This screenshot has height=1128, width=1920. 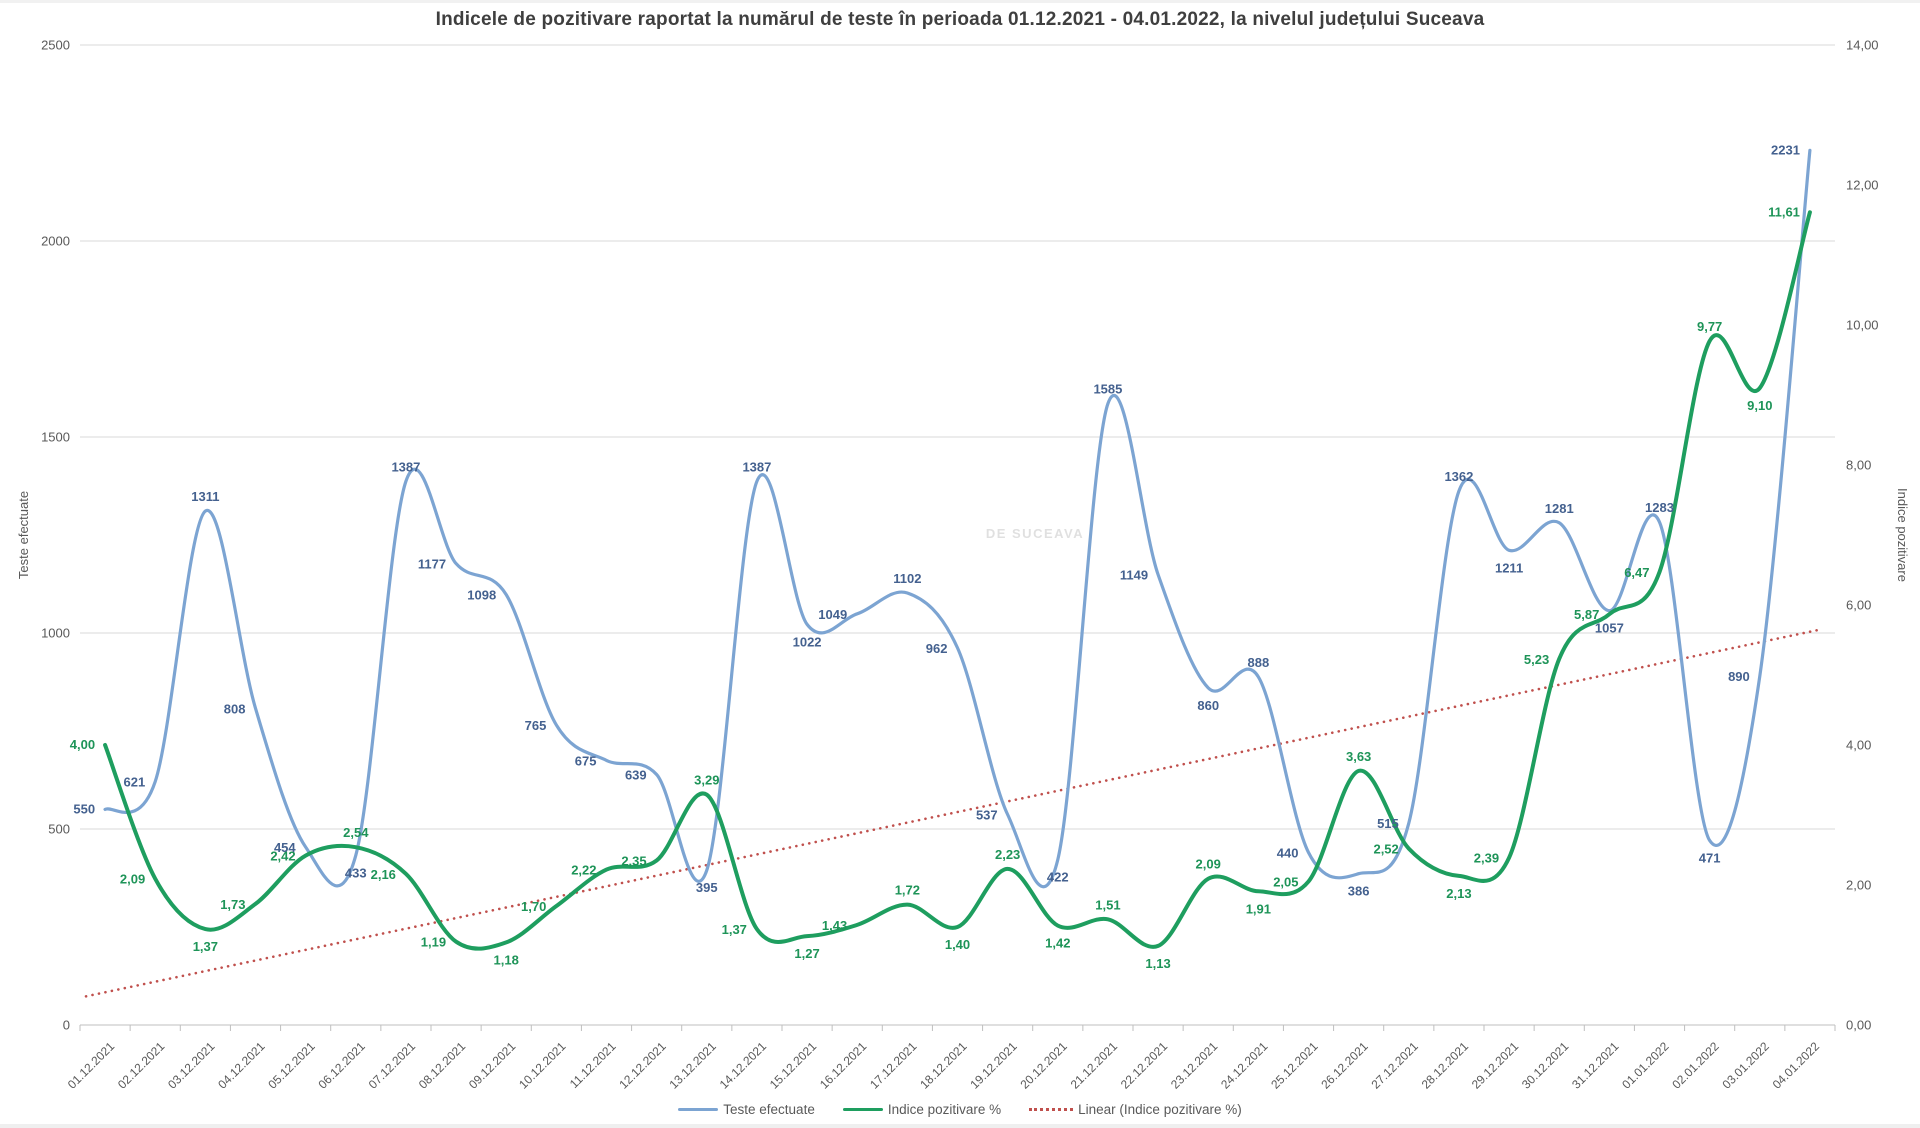 I want to click on teste-efectuate-data-label: 888, so click(x=1259, y=662).